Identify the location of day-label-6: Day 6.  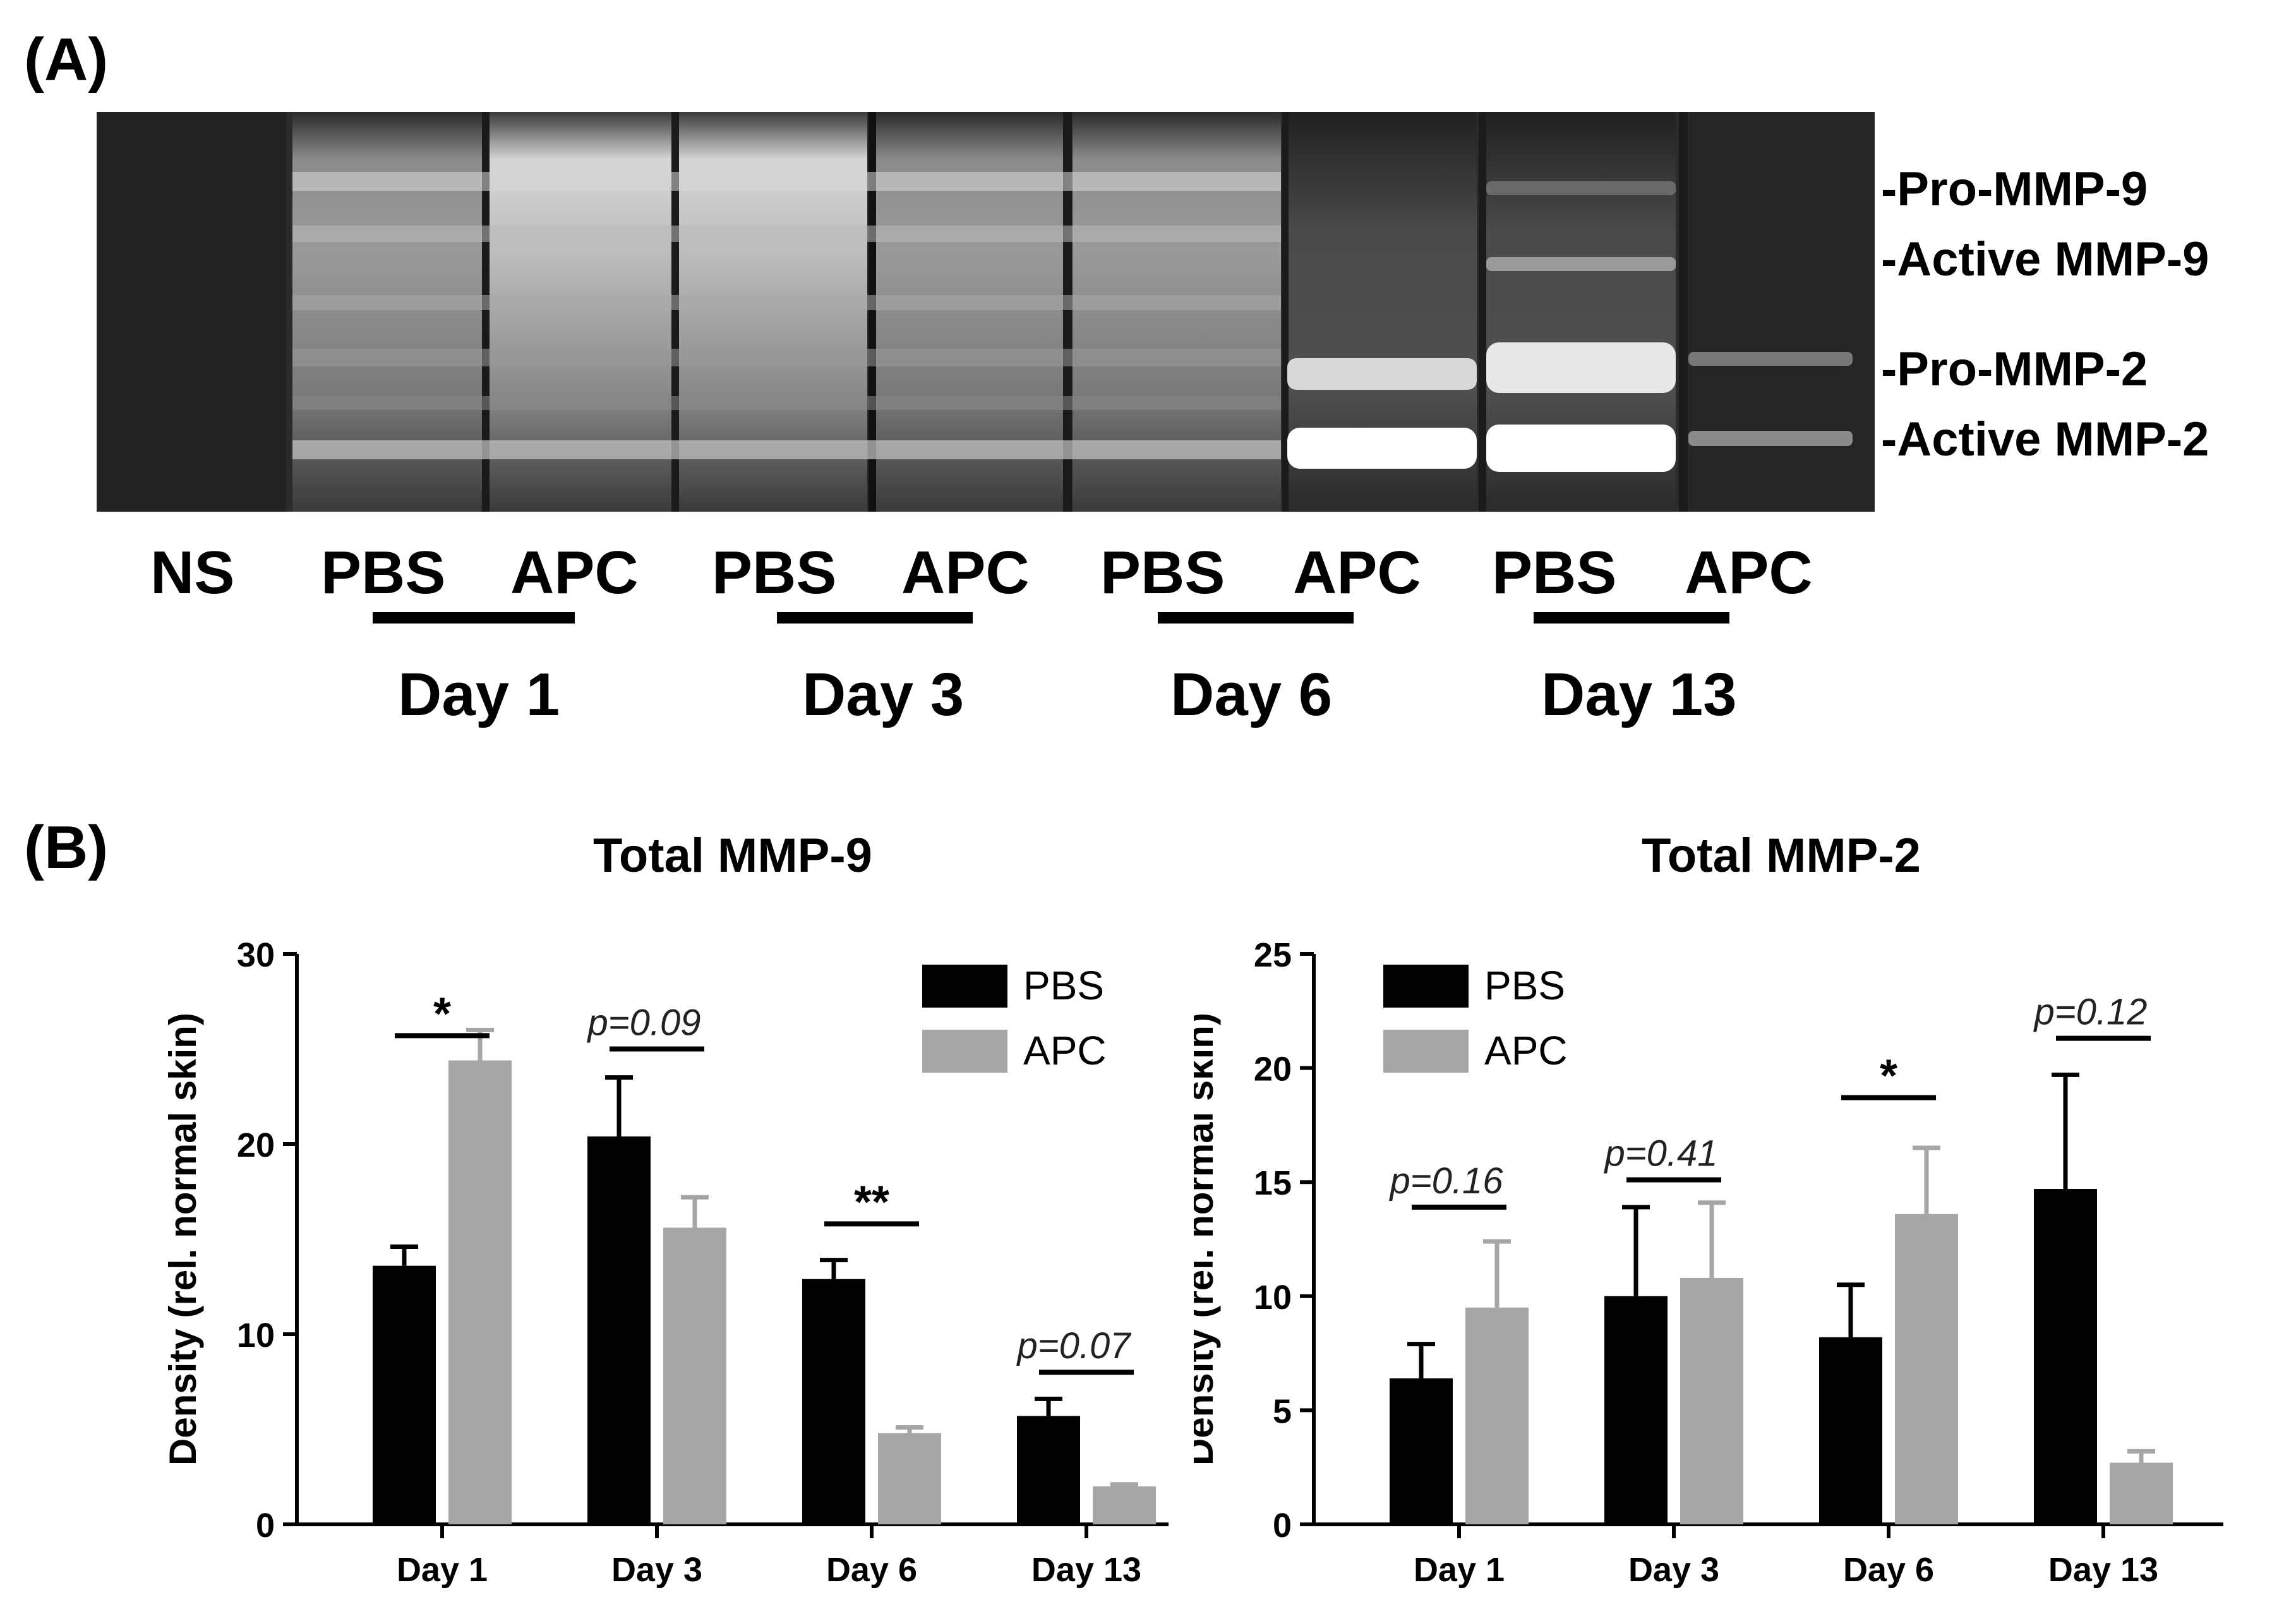
(1251, 694).